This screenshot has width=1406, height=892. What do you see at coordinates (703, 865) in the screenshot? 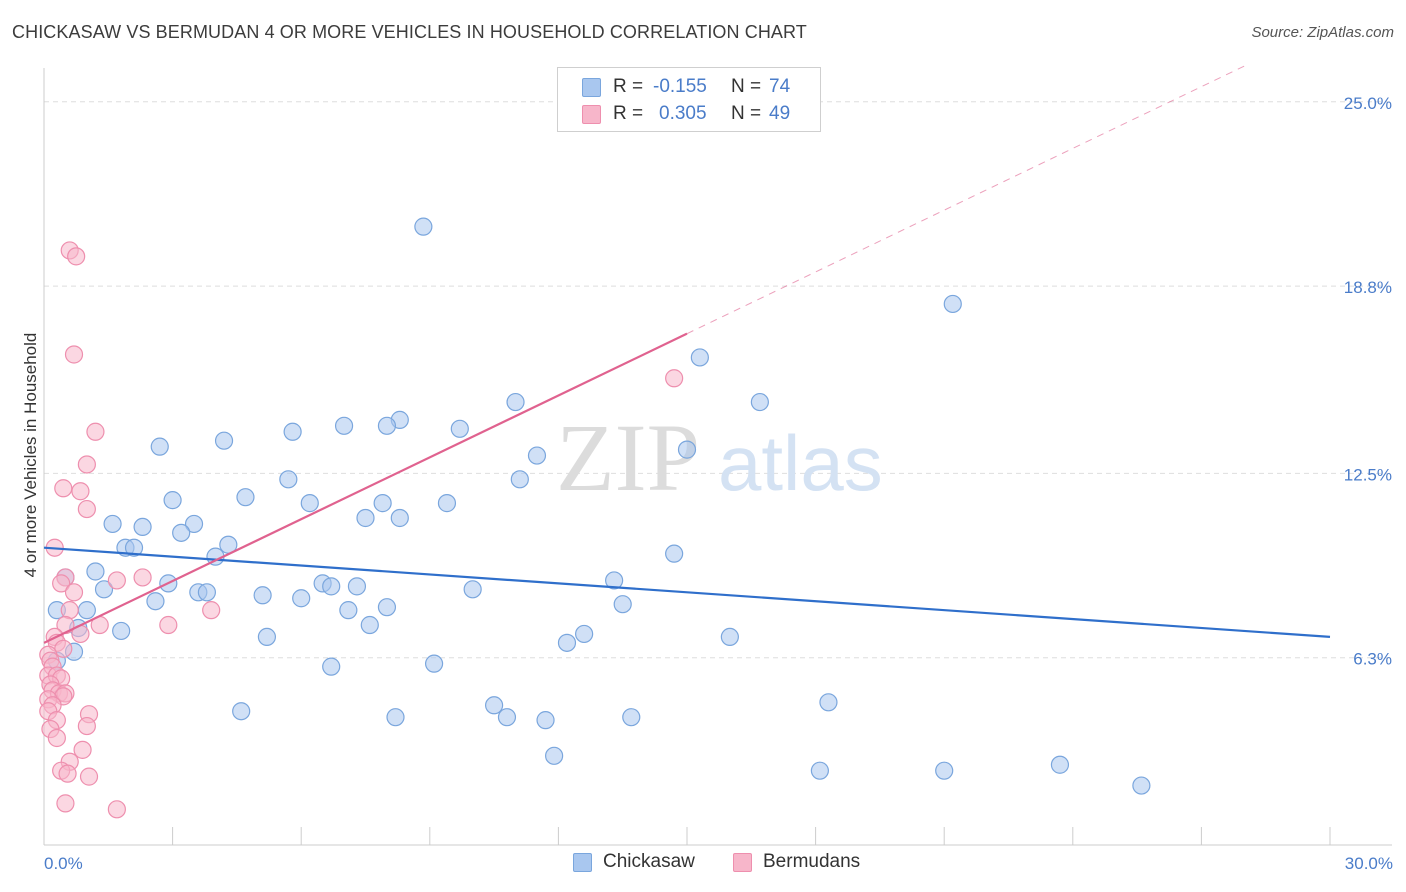
I see `series-legend: Chickasaw Bermudans` at bounding box center [703, 865].